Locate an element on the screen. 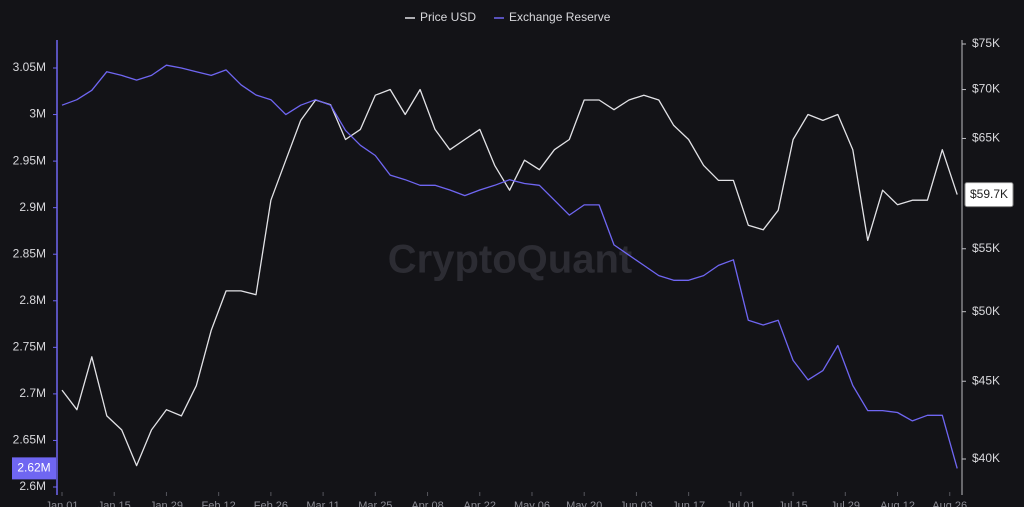 Image resolution: width=1024 pixels, height=507 pixels. x-tick-label: Aug 12 is located at coordinates (897, 503).